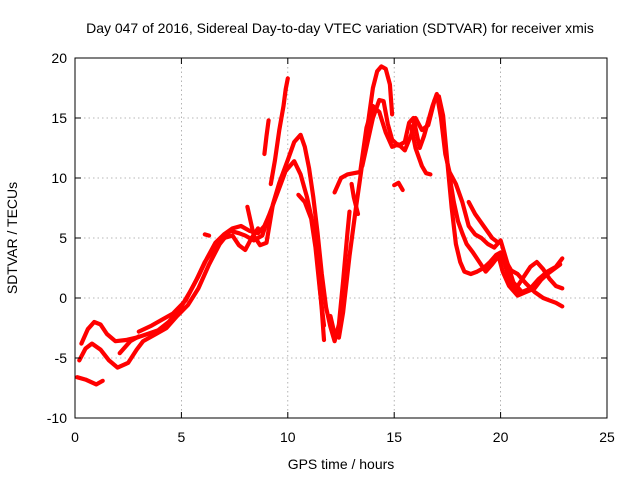 This screenshot has height=480, width=640. Describe the element at coordinates (75, 437) in the screenshot. I see `x-tick-label: 0` at that location.